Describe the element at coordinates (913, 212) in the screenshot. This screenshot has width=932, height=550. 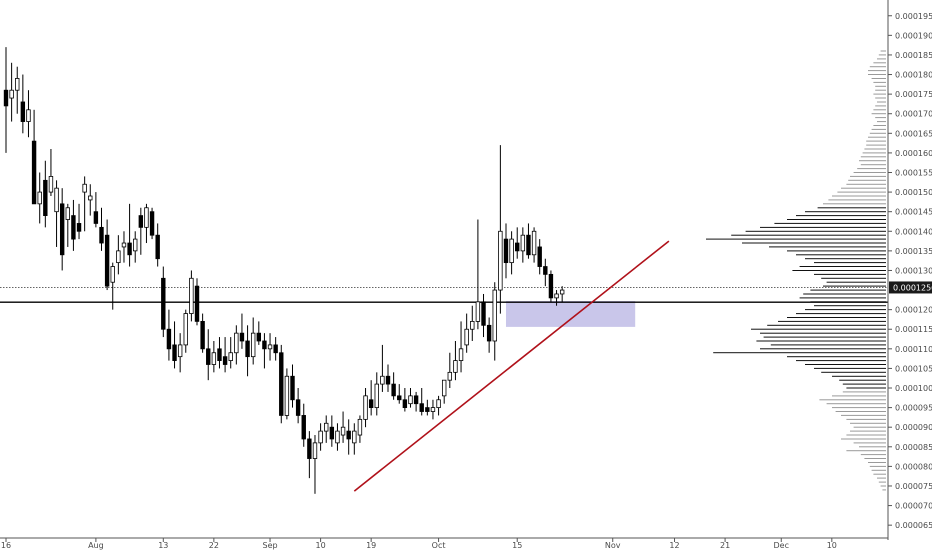
I see `y-tick-label: 0.00014500` at that location.